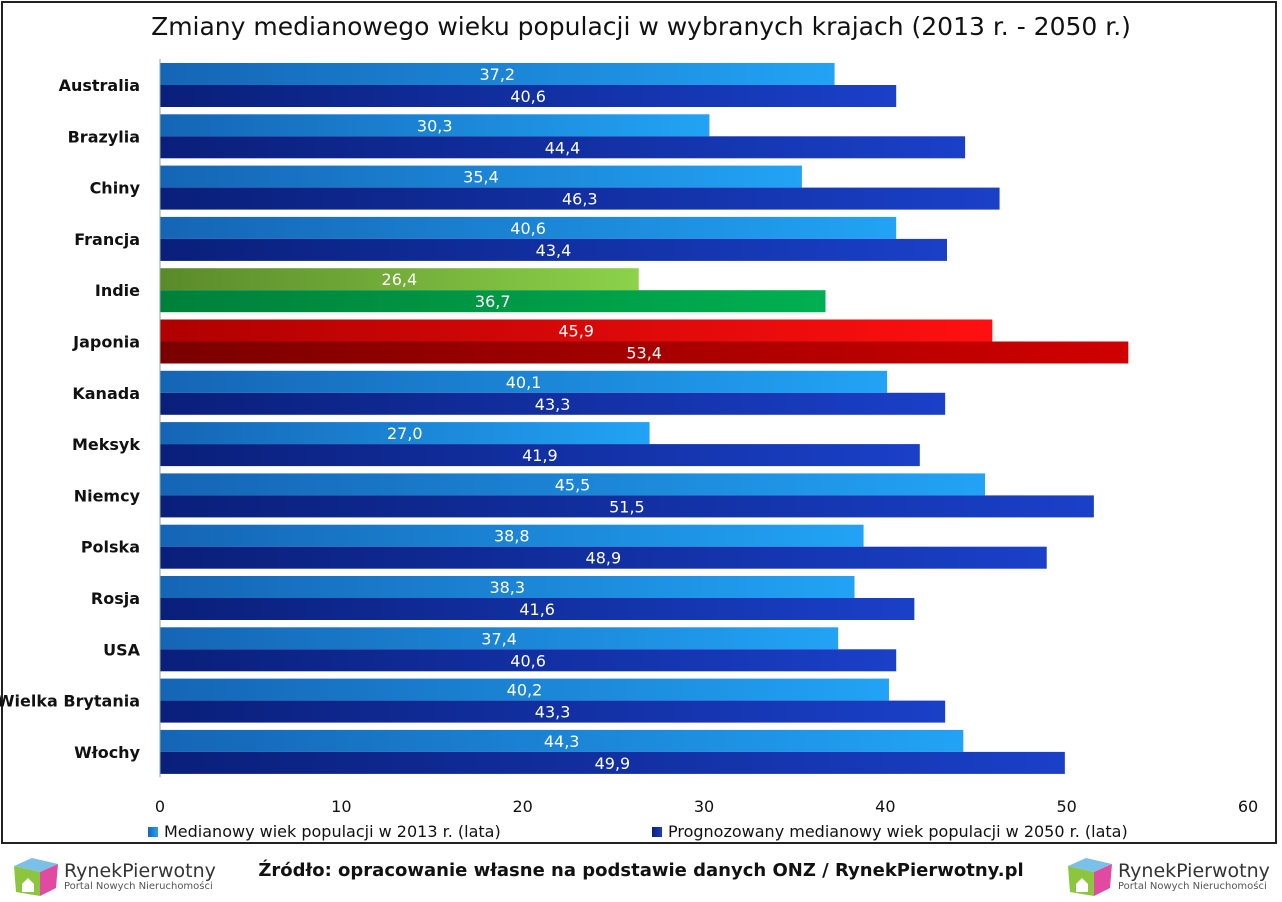 This screenshot has width=1282, height=902. I want to click on data-label: 40,1, so click(524, 382).